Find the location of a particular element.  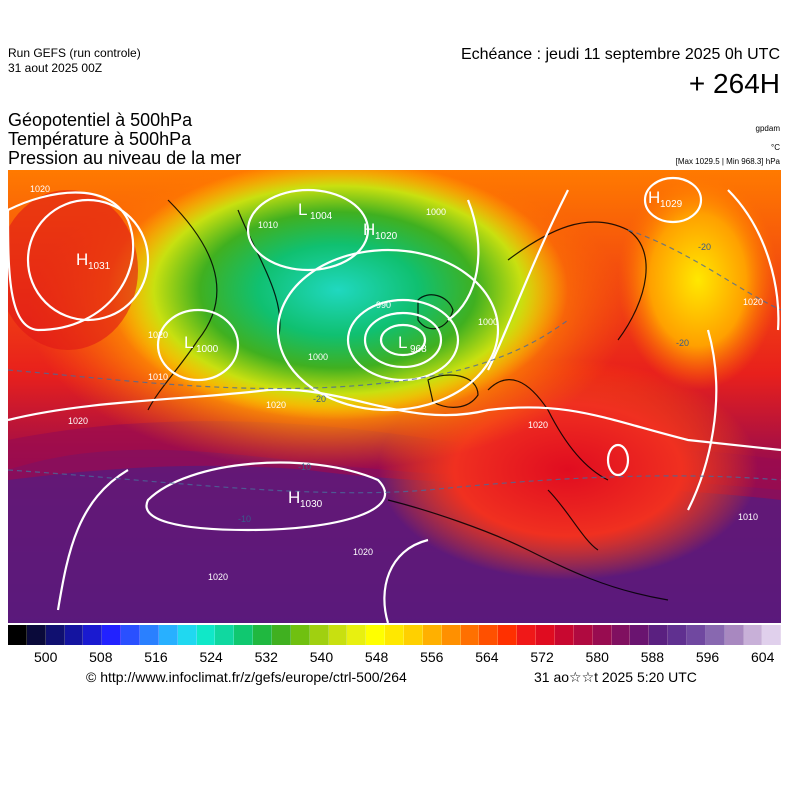

color-scale-tick-label: 588 is located at coordinates (652, 657).